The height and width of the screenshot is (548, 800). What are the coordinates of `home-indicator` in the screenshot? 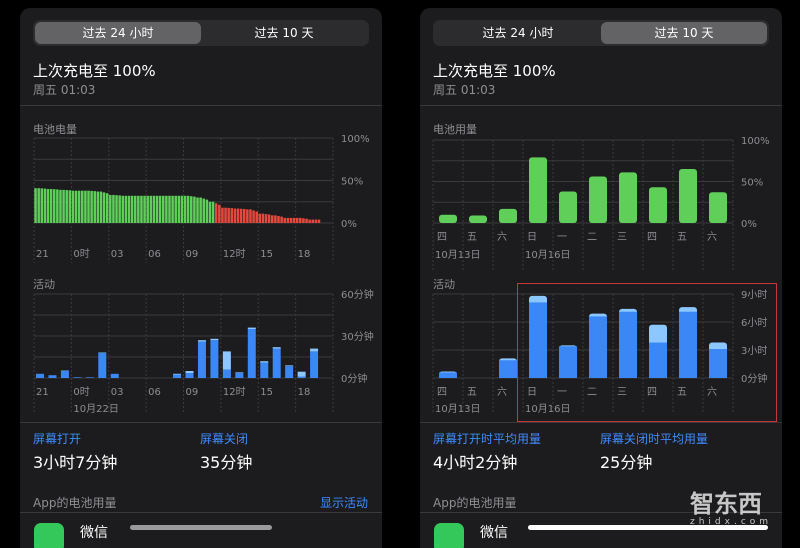 It's located at (201, 527).